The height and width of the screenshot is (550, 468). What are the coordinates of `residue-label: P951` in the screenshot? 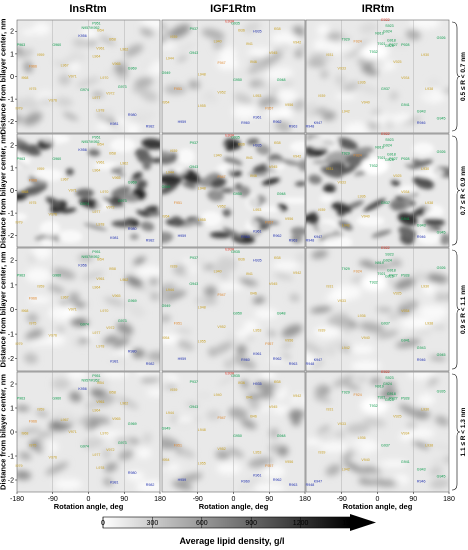 It's located at (96, 24).